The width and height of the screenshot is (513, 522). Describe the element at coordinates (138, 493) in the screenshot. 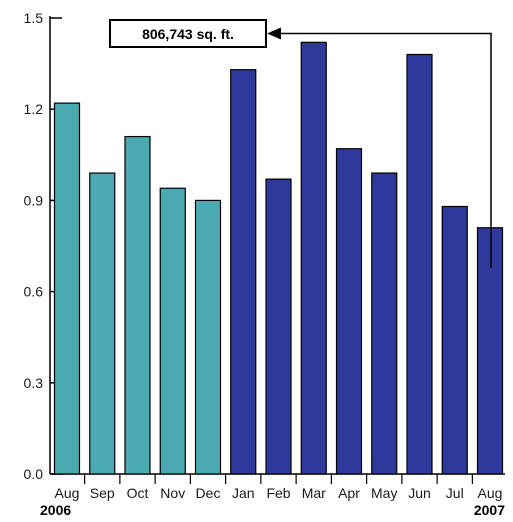

I see `x-tick-label: Oct` at that location.